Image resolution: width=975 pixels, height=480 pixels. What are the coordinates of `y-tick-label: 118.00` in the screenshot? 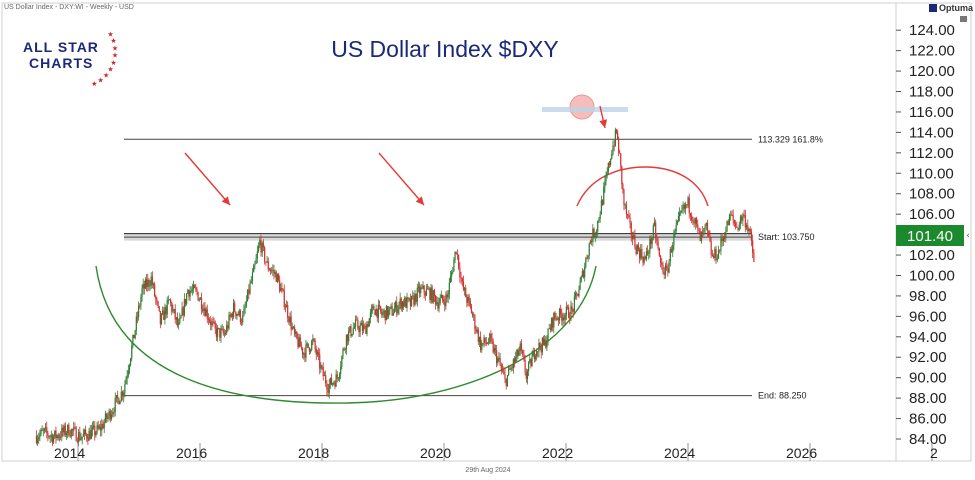 It's located at (931, 92).